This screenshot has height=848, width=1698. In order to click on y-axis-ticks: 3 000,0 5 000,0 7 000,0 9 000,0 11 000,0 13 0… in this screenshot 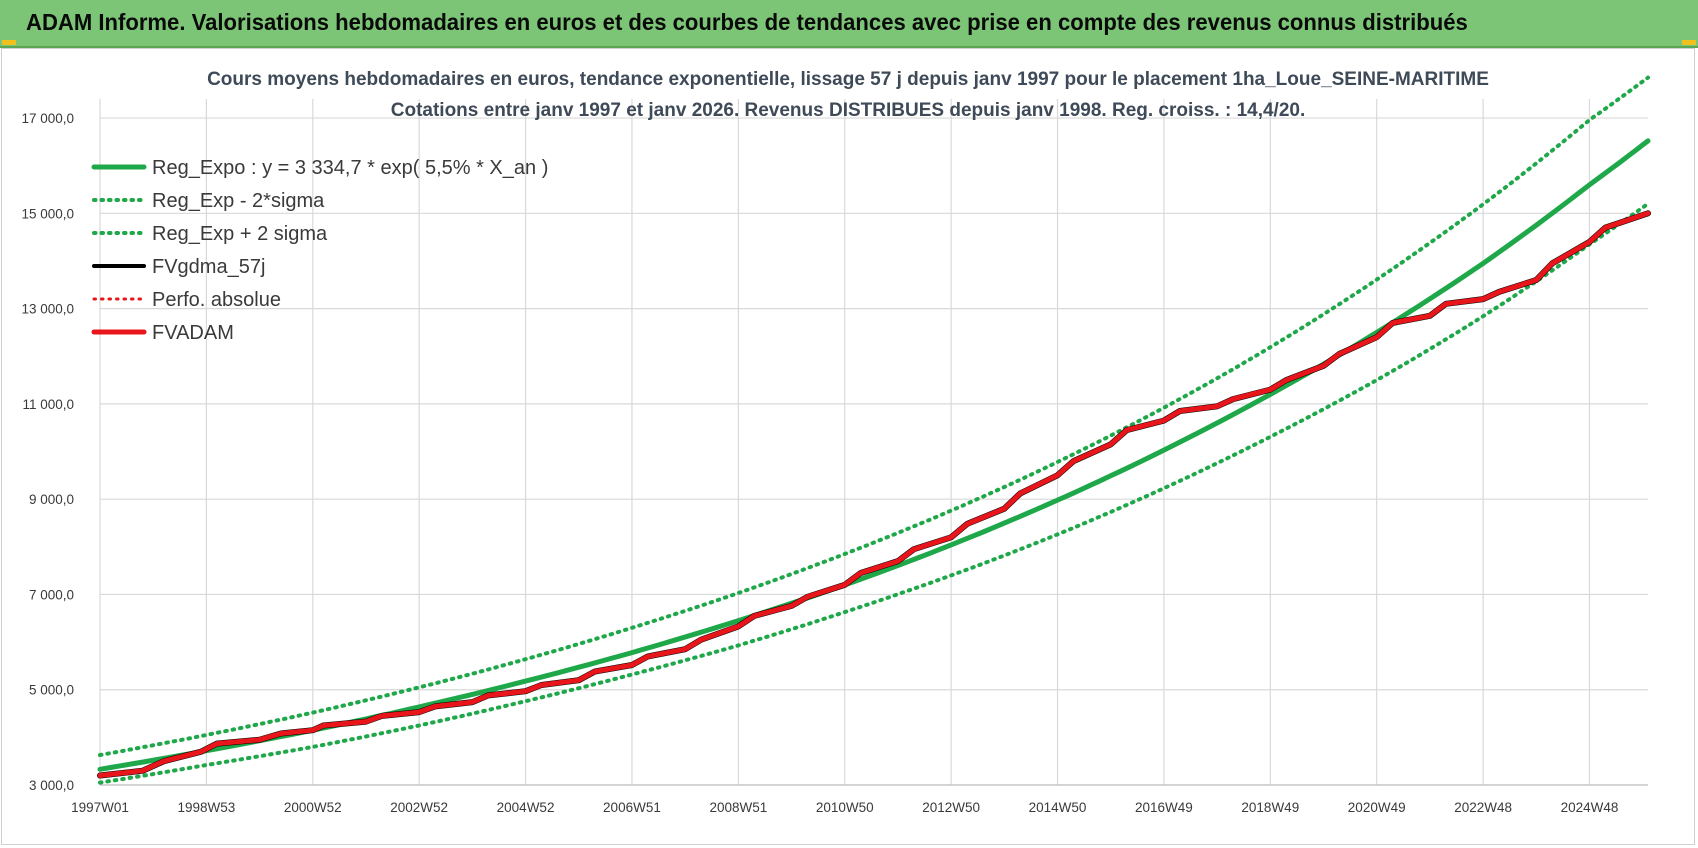, I will do `click(47, 452)`.